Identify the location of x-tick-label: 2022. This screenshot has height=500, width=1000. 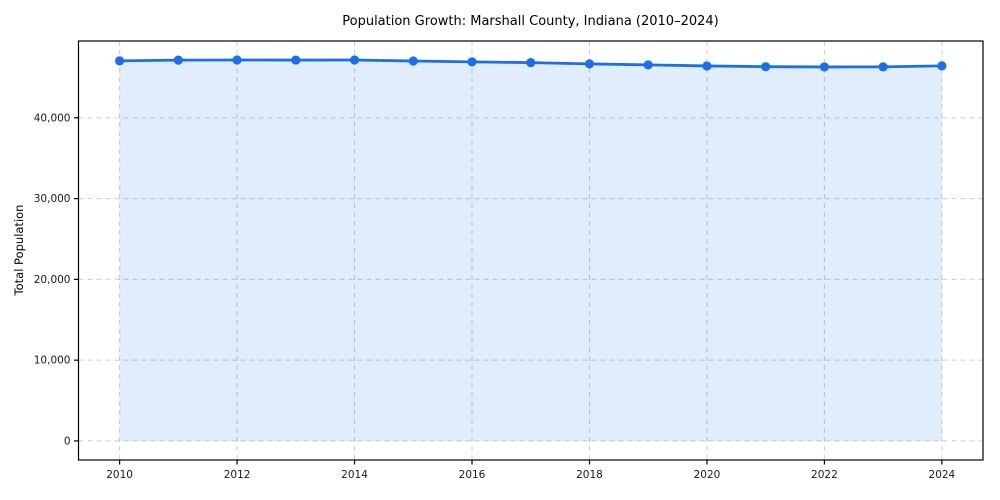
(824, 475).